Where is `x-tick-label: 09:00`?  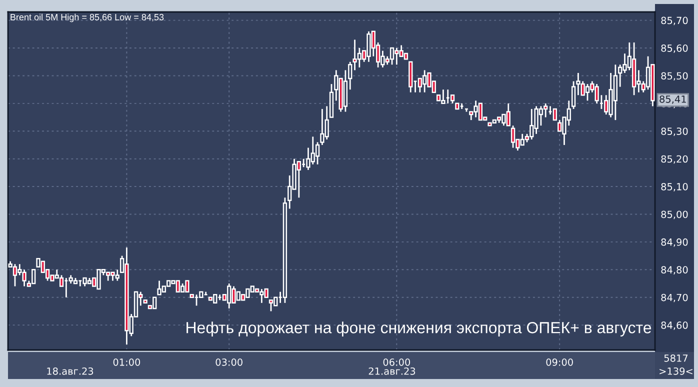
x-tick-label: 09:00 is located at coordinates (559, 362).